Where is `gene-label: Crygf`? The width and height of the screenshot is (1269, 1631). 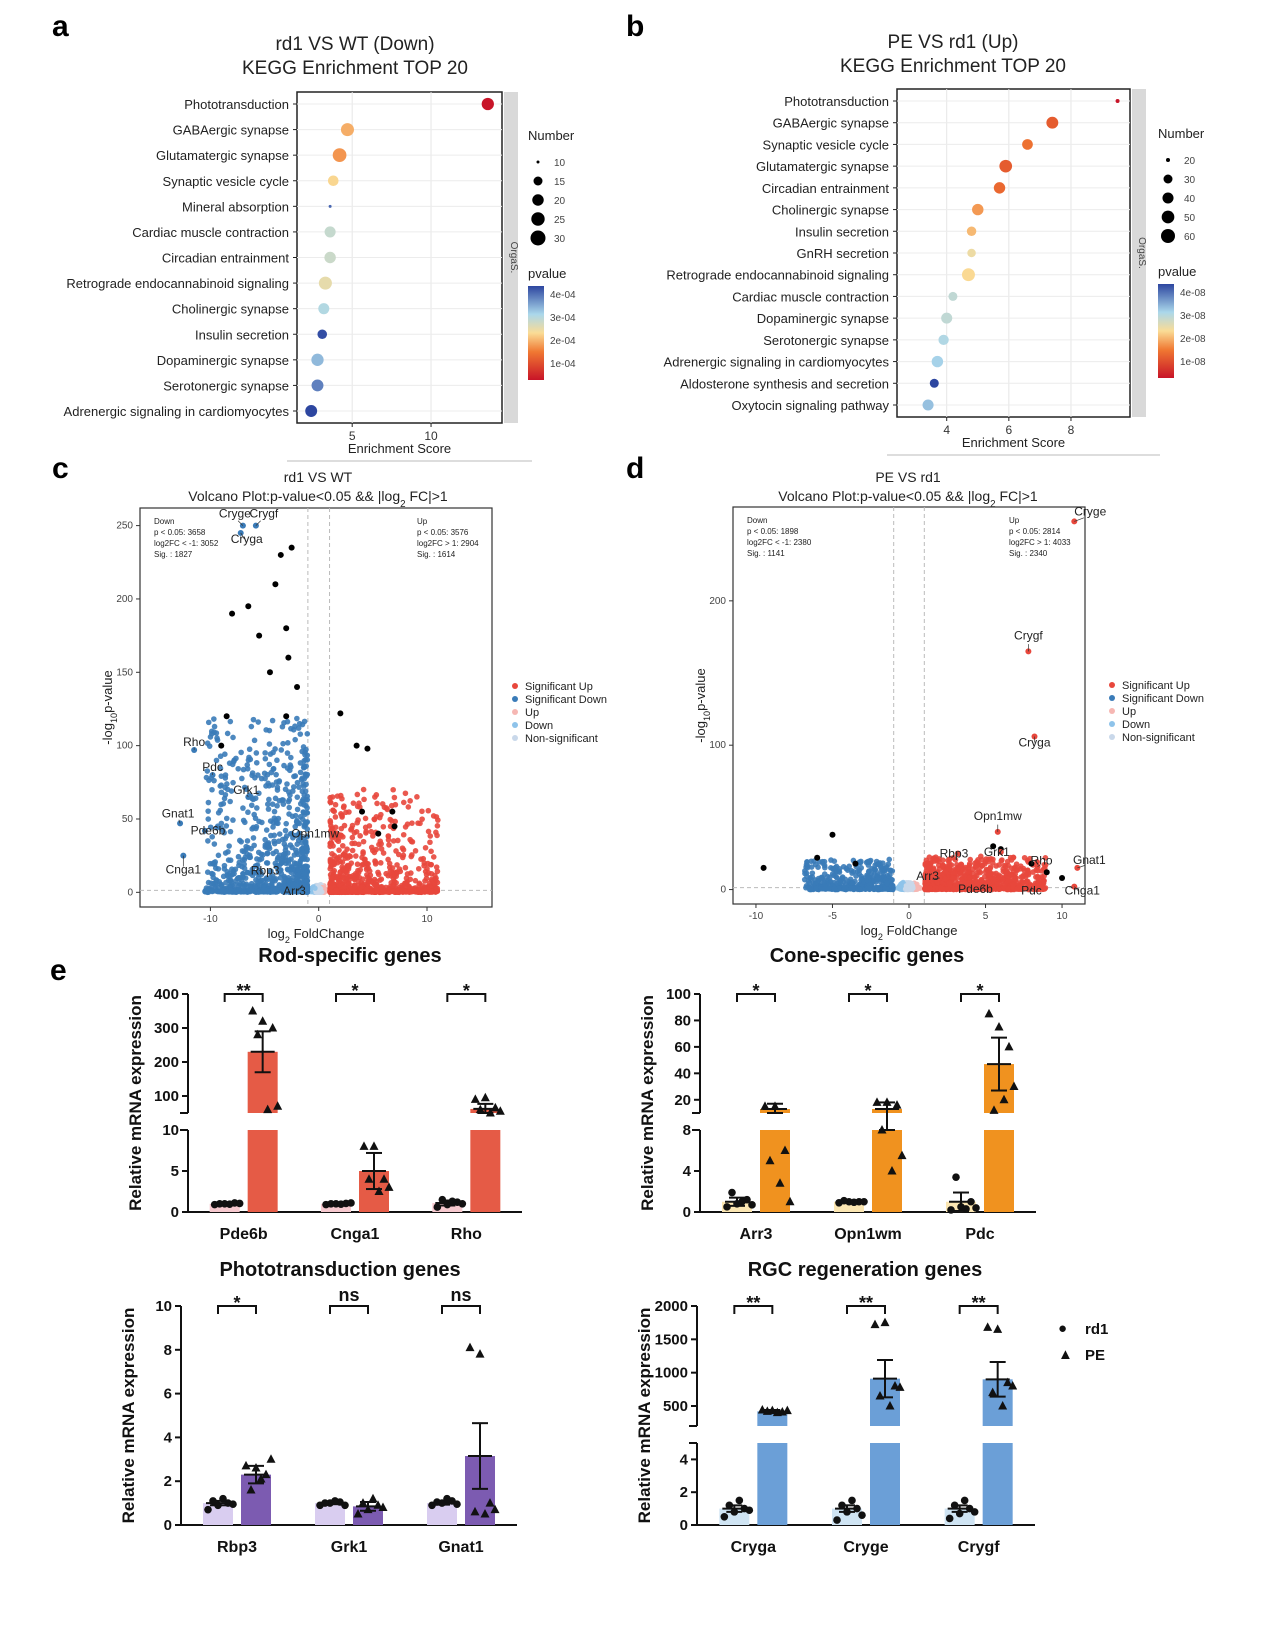 gene-label: Crygf is located at coordinates (264, 514).